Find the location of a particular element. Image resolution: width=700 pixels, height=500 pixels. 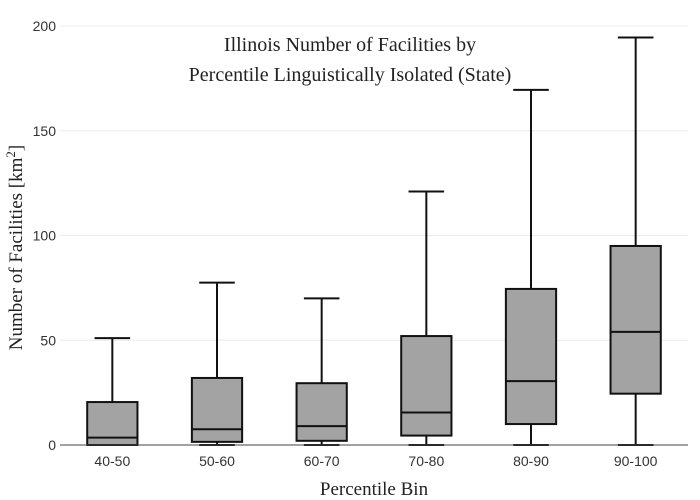

y-tick-label: 100 is located at coordinates (45, 236).